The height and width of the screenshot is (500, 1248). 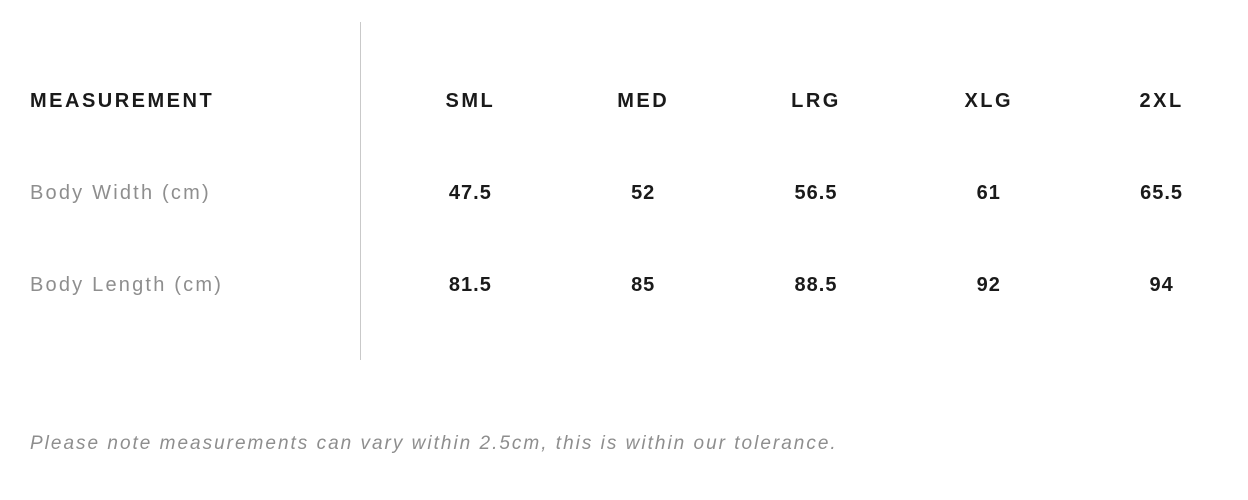 What do you see at coordinates (816, 192) in the screenshot?
I see `value-body-width-lrg: 56.5` at bounding box center [816, 192].